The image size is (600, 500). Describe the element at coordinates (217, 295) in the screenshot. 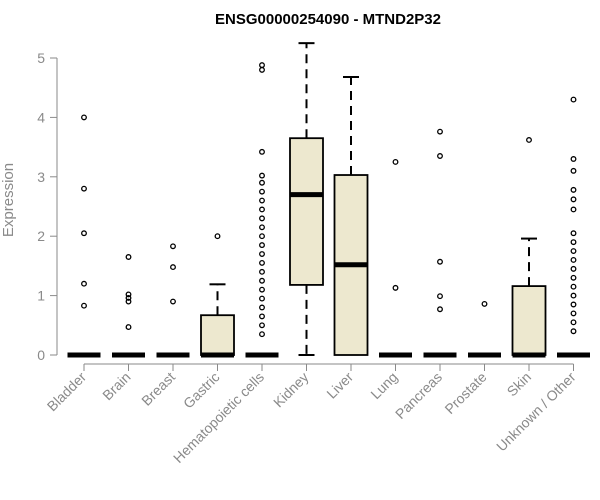

I see `box-gastric` at that location.